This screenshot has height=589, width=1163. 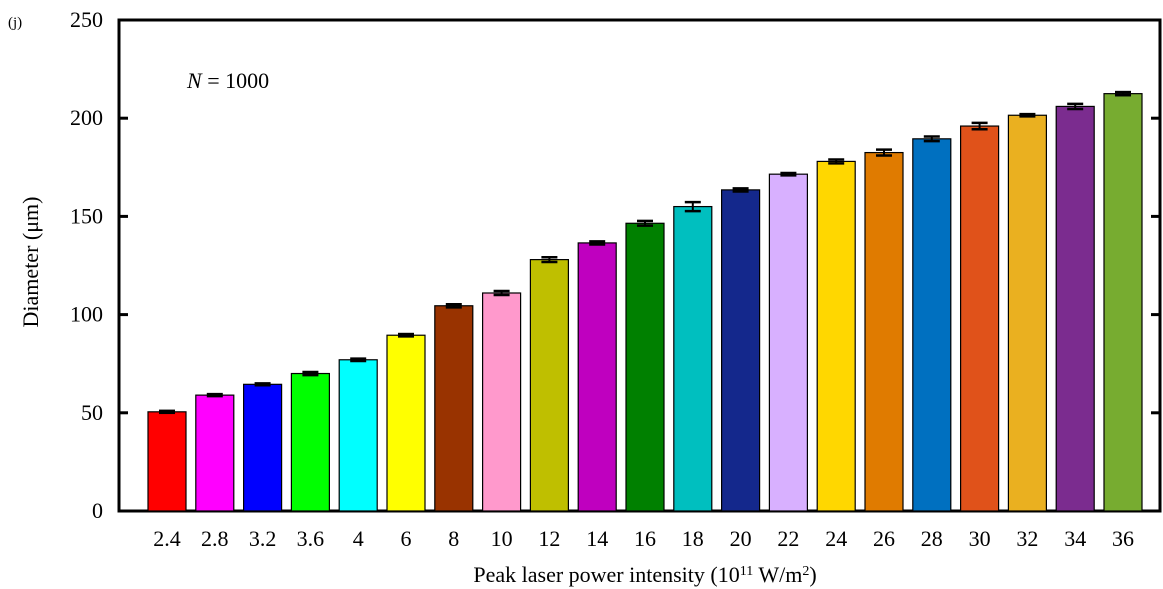 What do you see at coordinates (549, 538) in the screenshot?
I see `x-tick-label: 12` at bounding box center [549, 538].